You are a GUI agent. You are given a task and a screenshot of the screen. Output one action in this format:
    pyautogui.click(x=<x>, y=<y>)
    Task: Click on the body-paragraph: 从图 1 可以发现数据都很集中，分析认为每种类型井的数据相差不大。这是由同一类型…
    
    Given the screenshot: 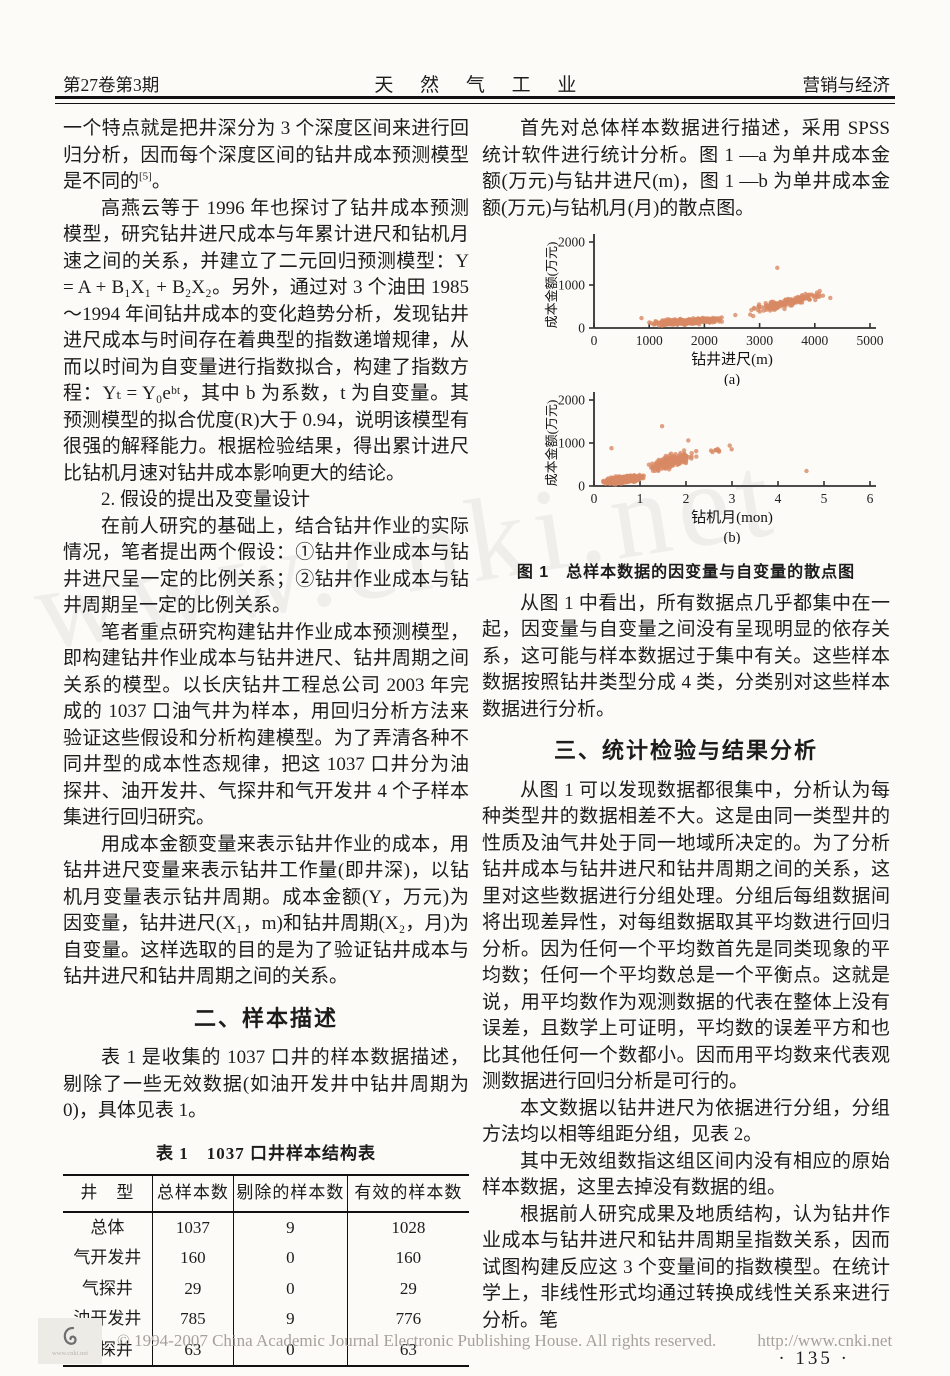 What is the action you would take?
    pyautogui.click(x=686, y=936)
    